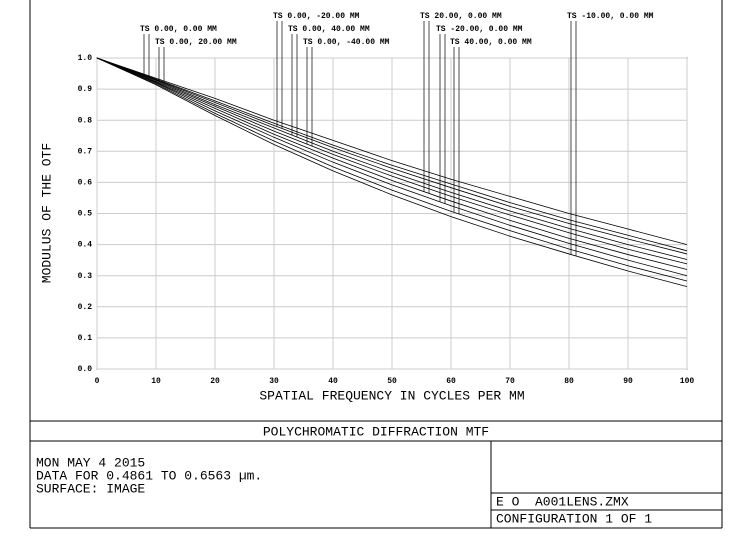 The height and width of the screenshot is (536, 741). Describe the element at coordinates (215, 381) in the screenshot. I see `x-tick-label: 20` at that location.